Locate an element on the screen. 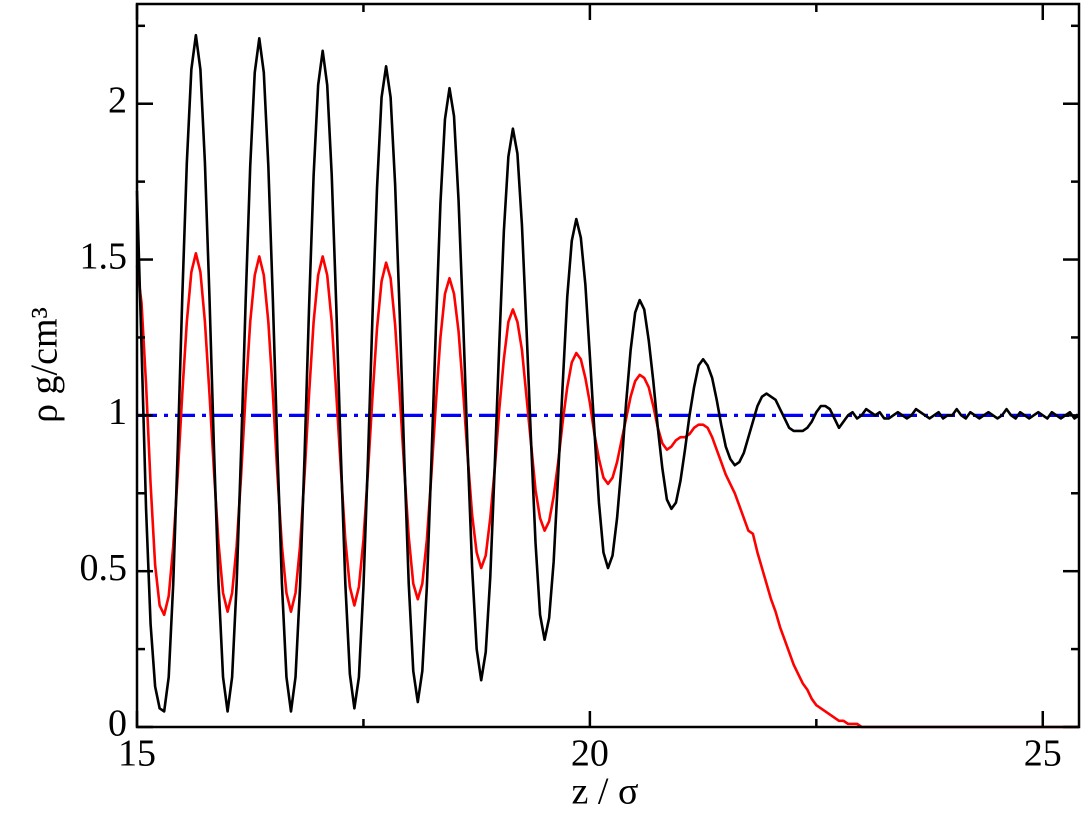  y-tick-label: 0.5 is located at coordinates (104, 568).